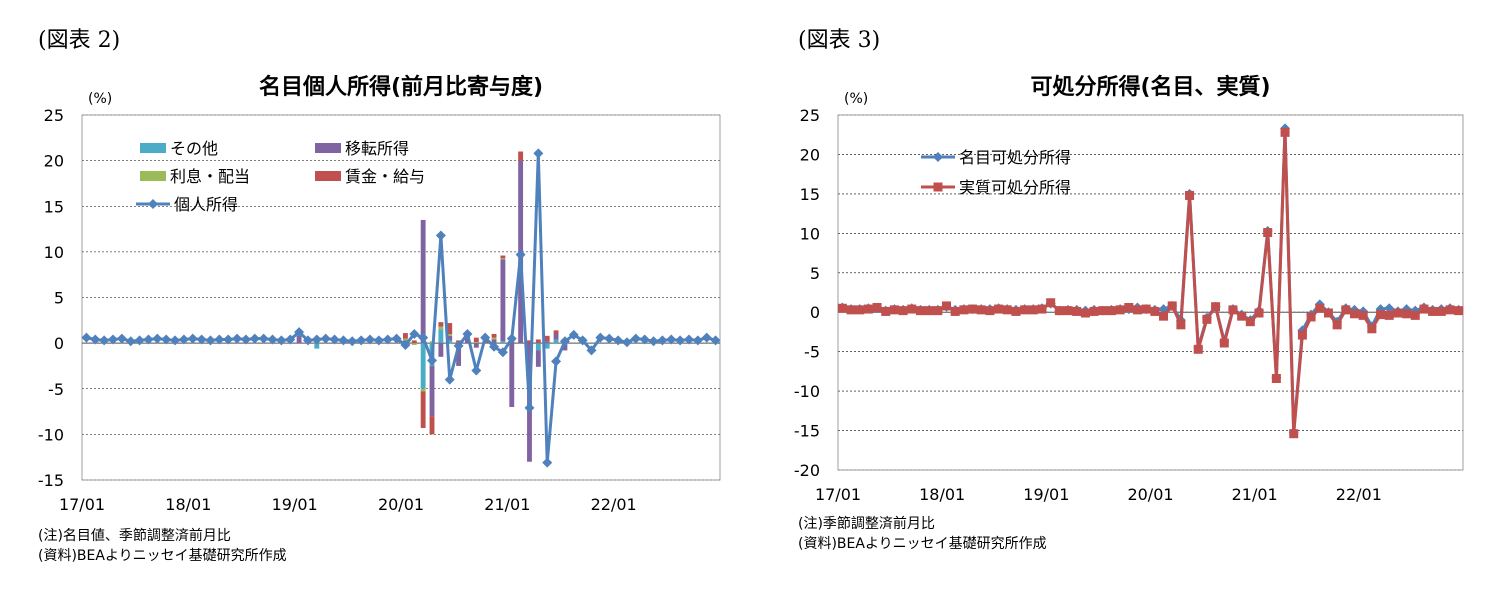 The image size is (1495, 600). Describe the element at coordinates (79, 40) in the screenshot. I see `figure-label-2: (図表 2)` at that location.